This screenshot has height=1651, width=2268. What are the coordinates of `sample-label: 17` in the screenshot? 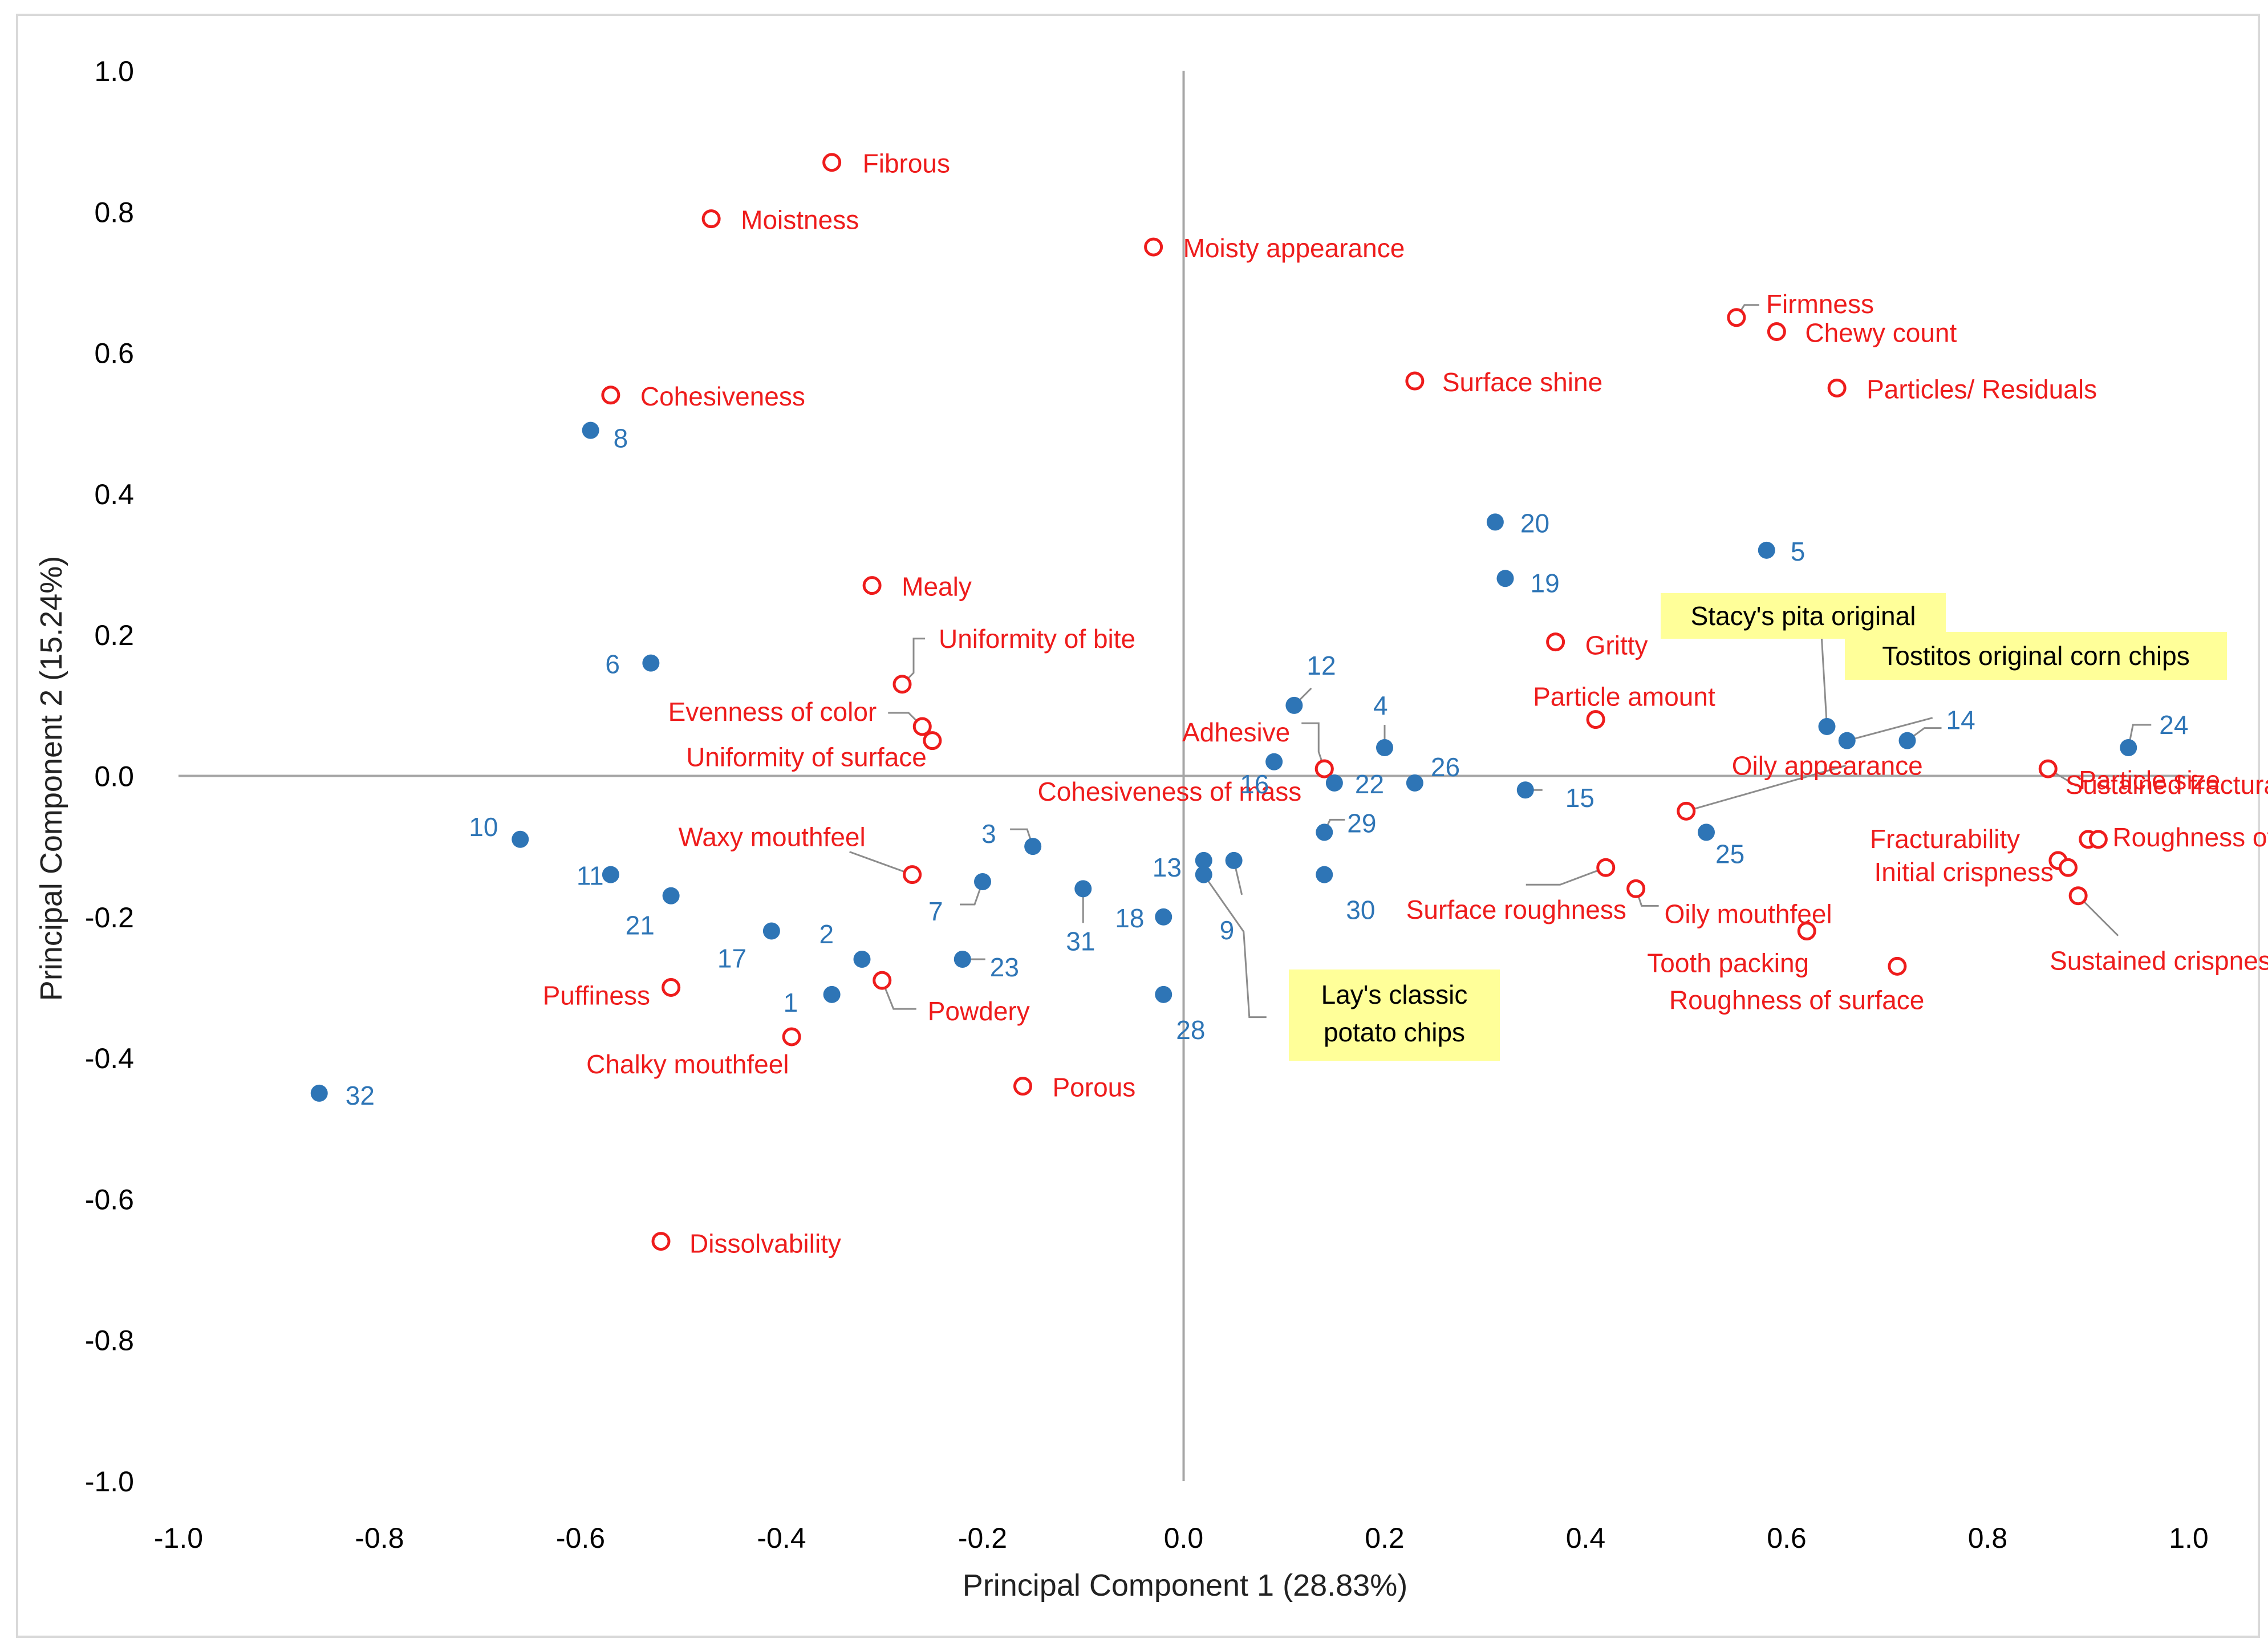 It's located at (732, 958).